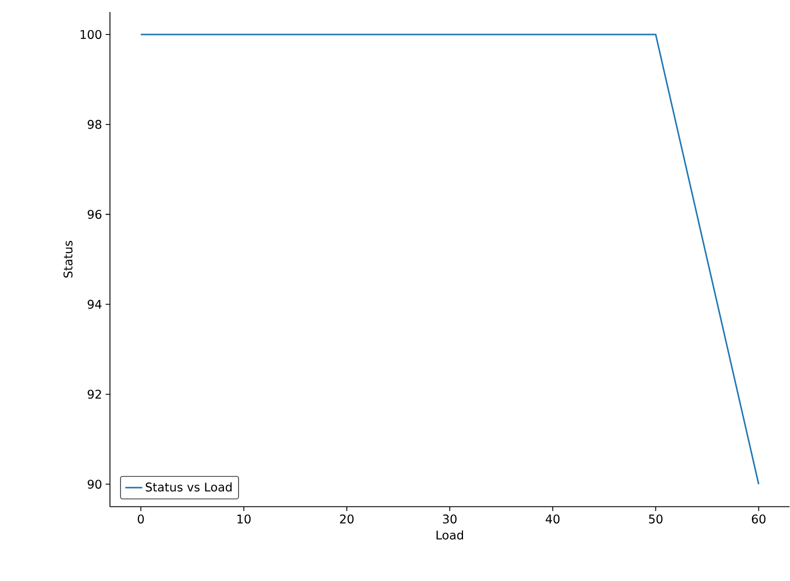 Image resolution: width=790 pixels, height=581 pixels. What do you see at coordinates (553, 519) in the screenshot?
I see `x-tick-label: 40` at bounding box center [553, 519].